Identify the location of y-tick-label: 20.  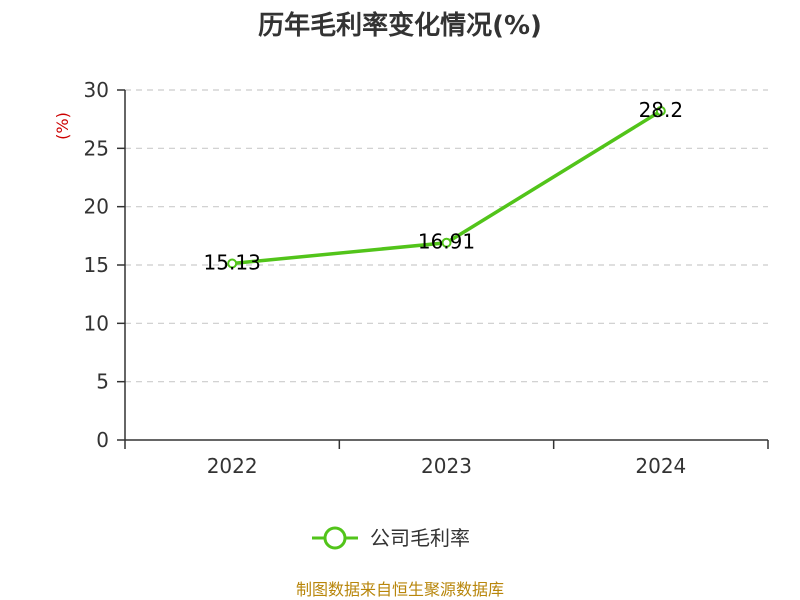
(96, 207).